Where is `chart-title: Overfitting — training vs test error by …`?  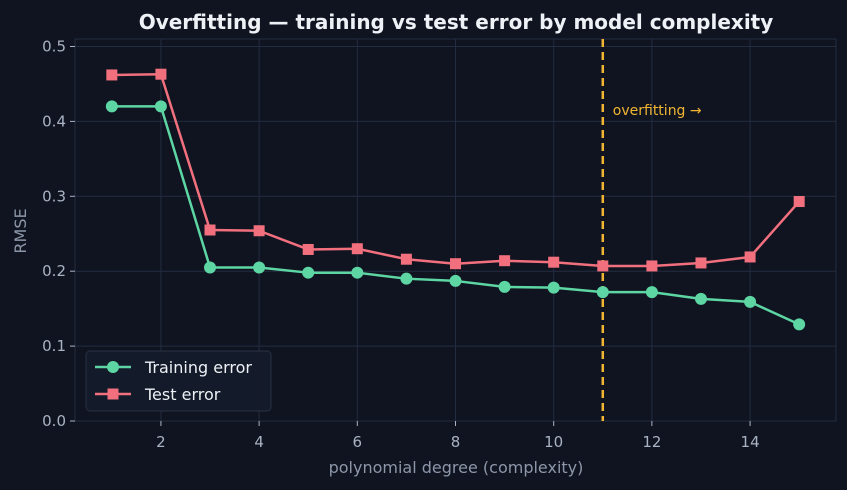 chart-title: Overfitting — training vs test error by … is located at coordinates (456, 22).